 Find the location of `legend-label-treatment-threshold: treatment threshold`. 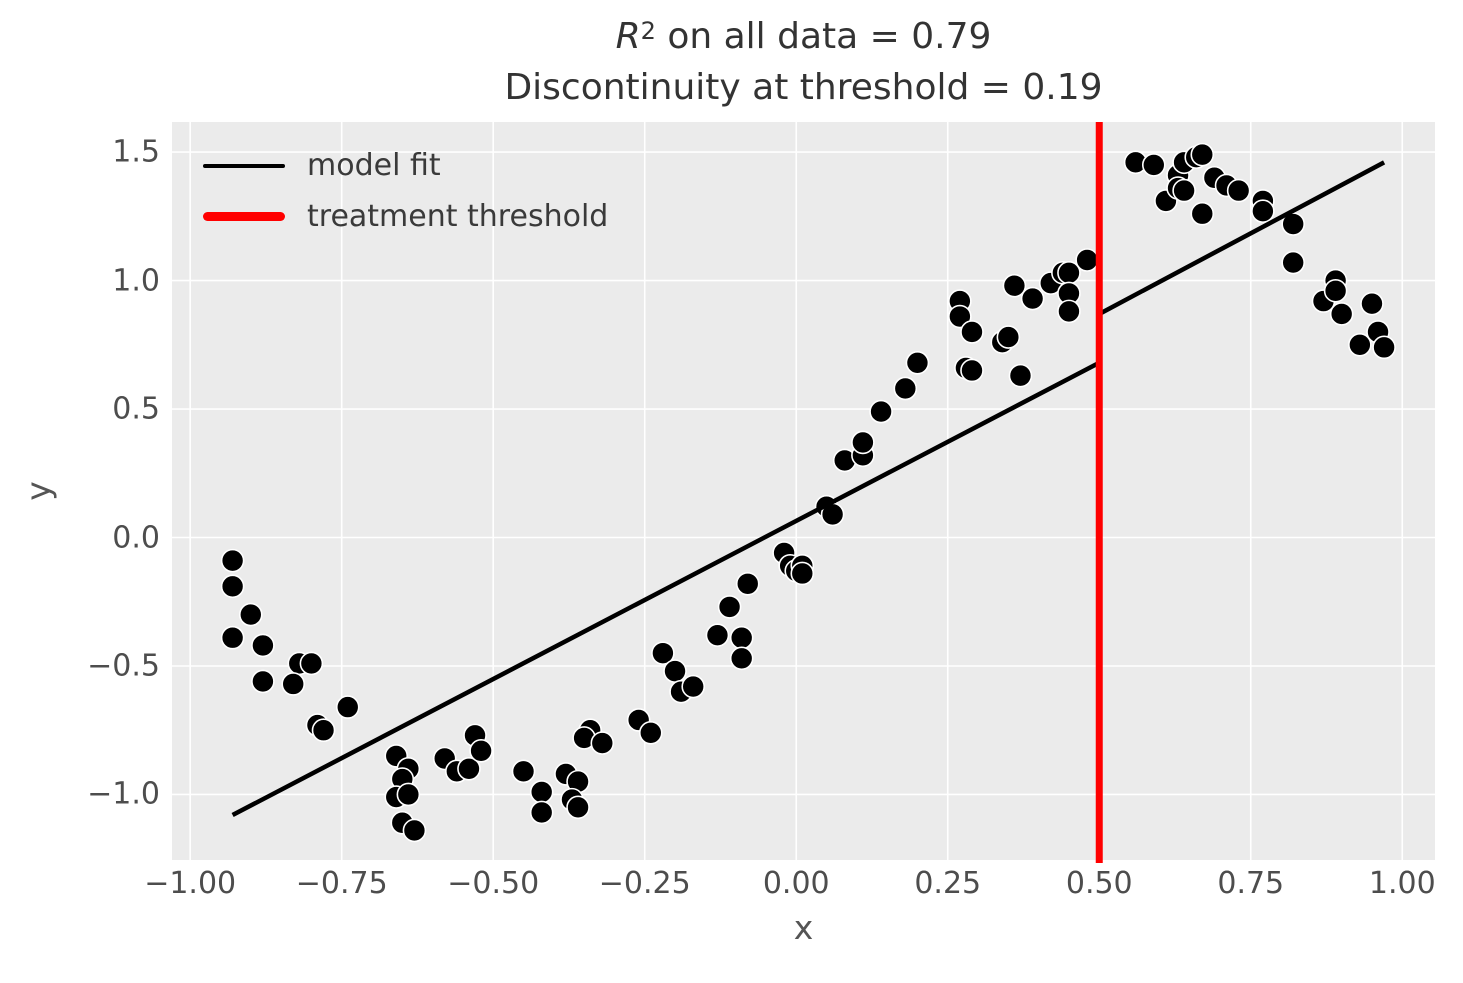

legend-label-treatment-threshold: treatment threshold is located at coordinates (458, 216).